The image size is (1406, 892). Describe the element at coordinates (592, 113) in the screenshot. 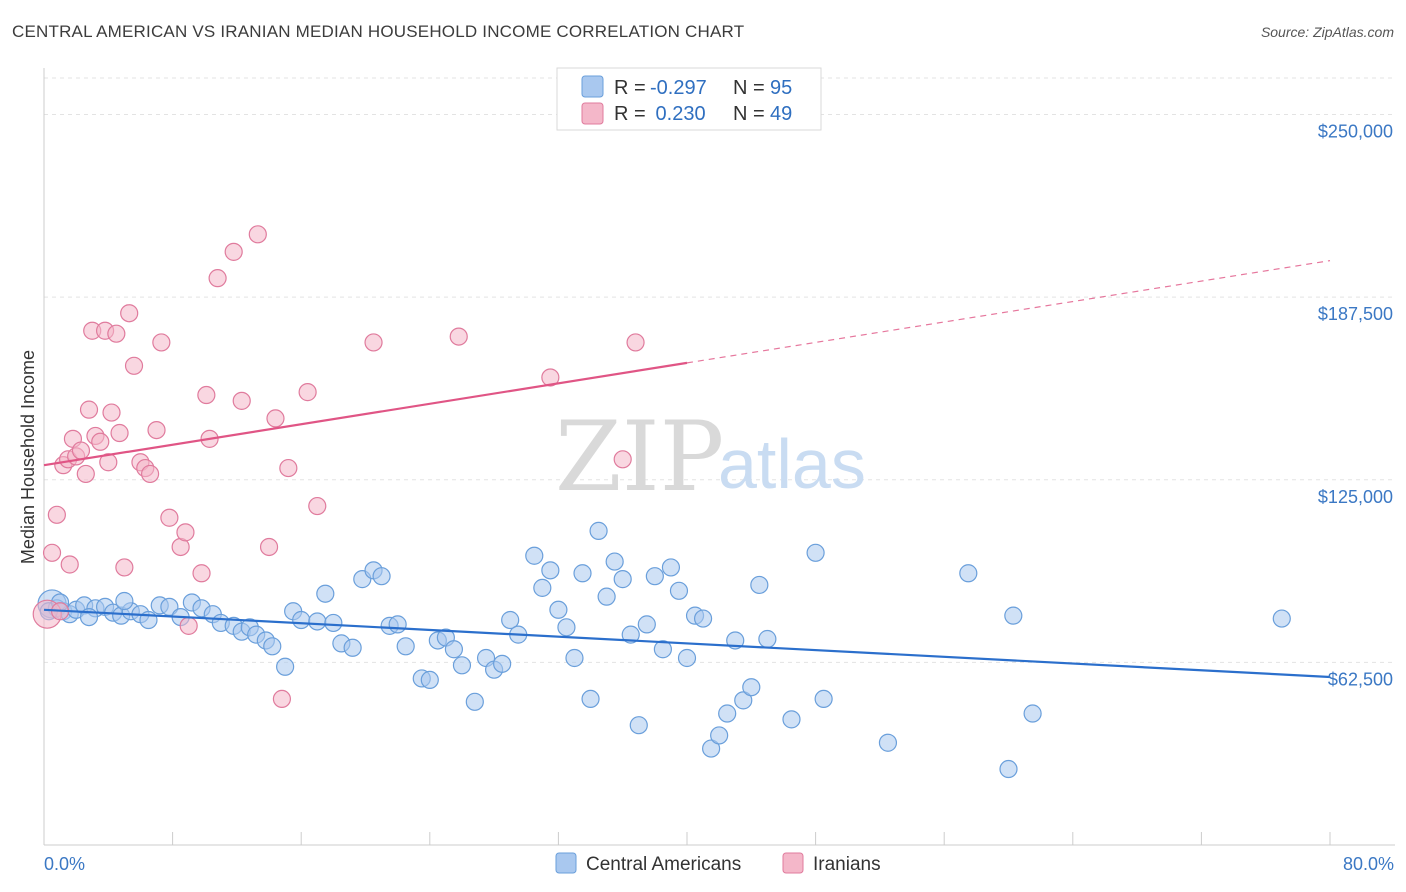

I see `legend-swatch-iranians` at that location.